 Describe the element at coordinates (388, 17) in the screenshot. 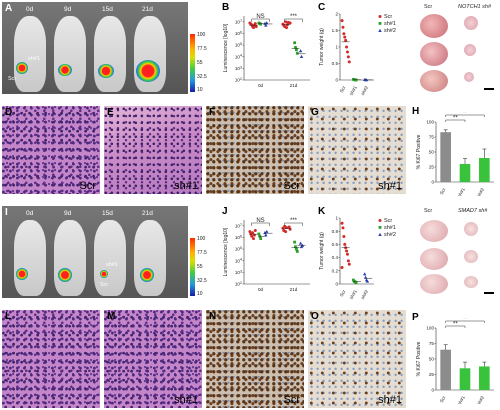

I see `legend-label: Scr` at that location.